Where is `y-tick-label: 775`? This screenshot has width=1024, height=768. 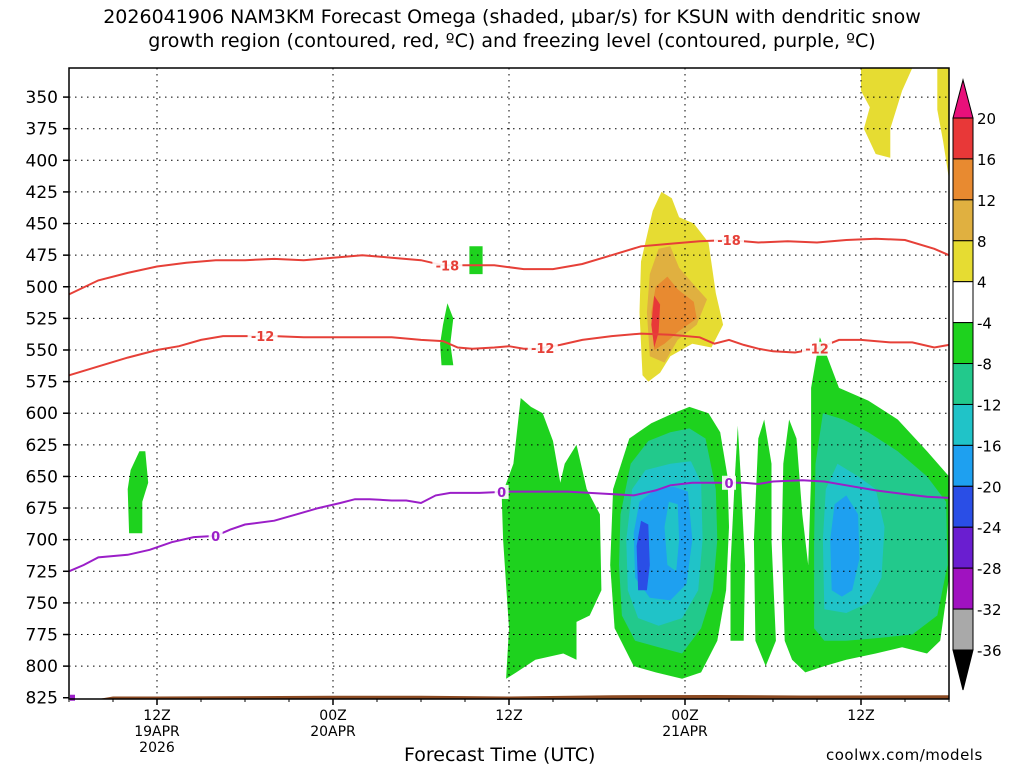 y-tick-label: 775 is located at coordinates (42, 636).